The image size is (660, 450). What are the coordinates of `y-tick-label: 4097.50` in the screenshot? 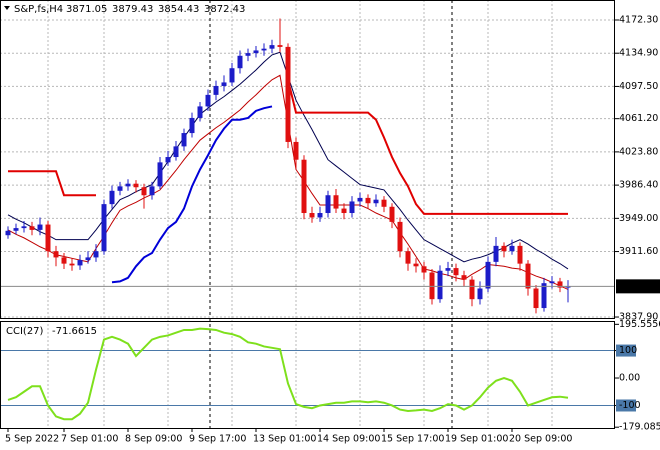 It's located at (638, 86).